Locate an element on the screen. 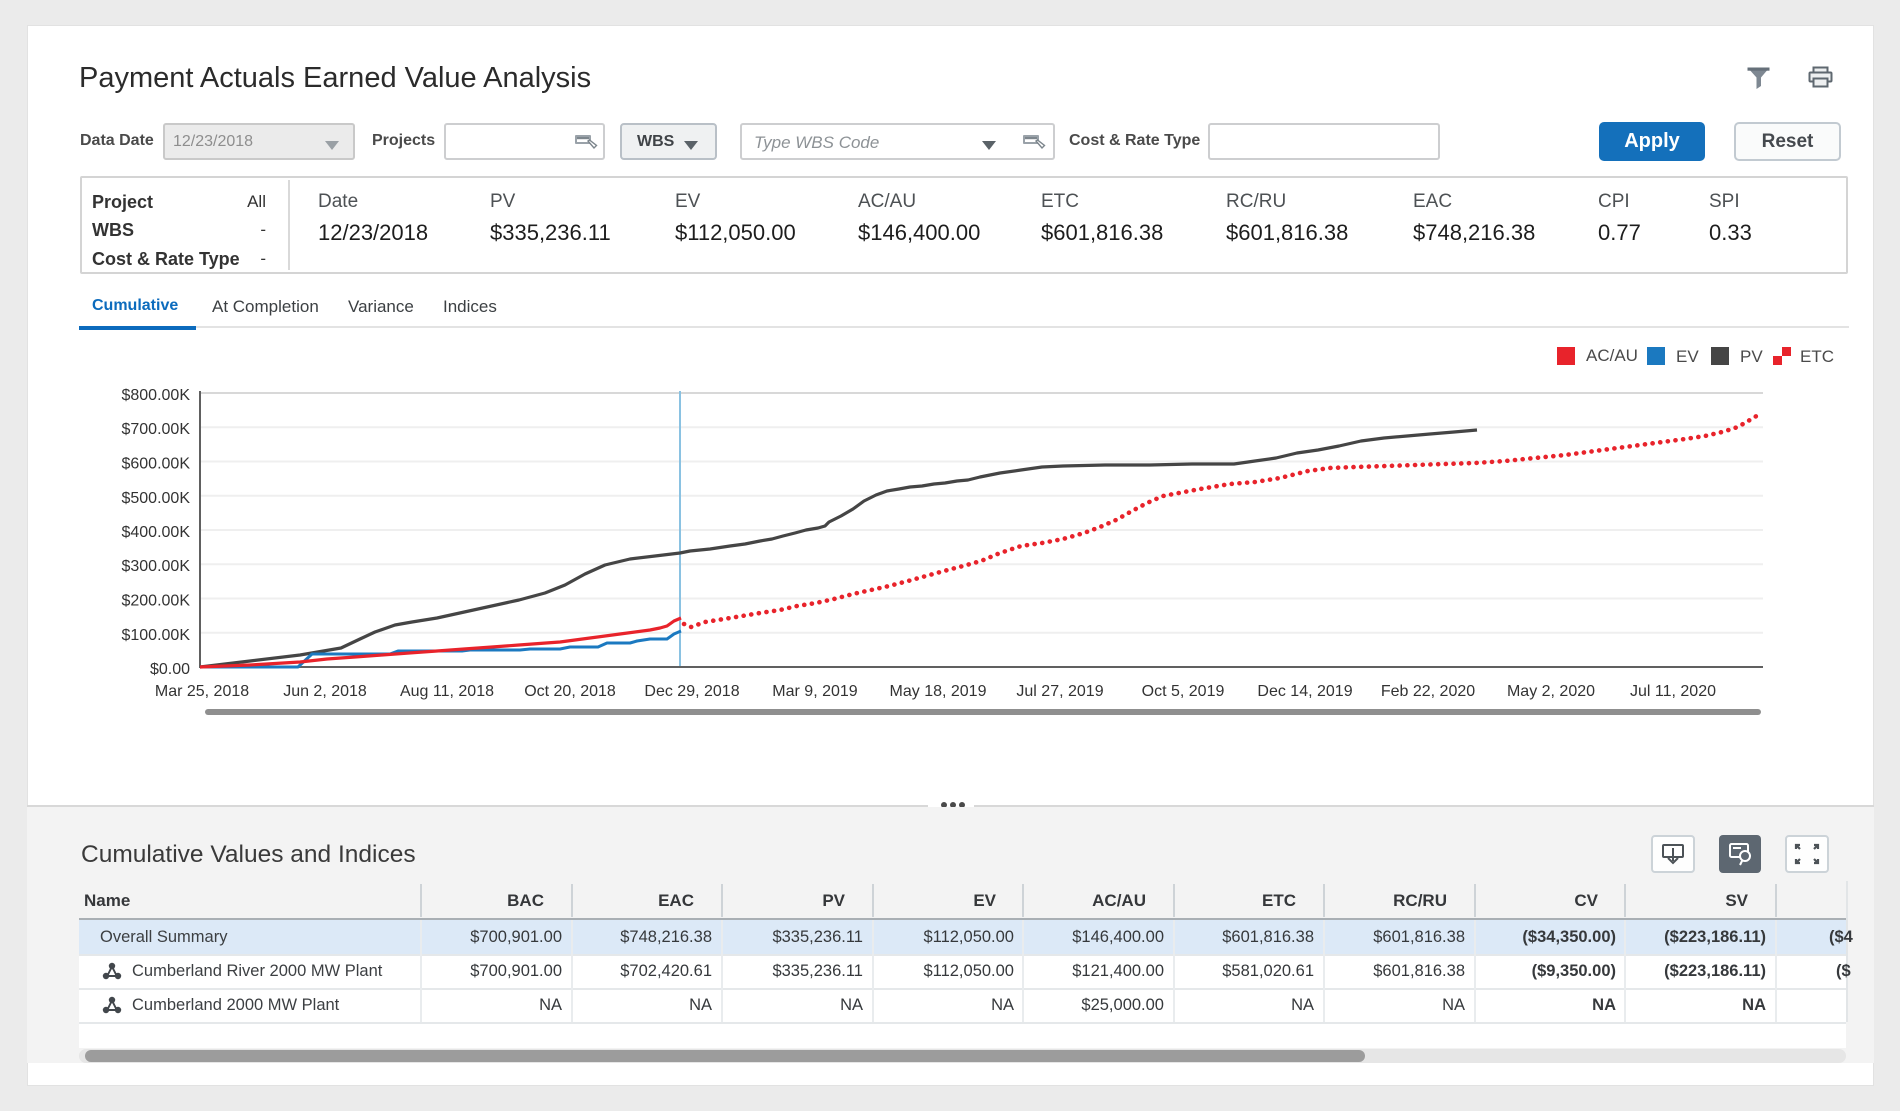 This screenshot has height=1111, width=1900. svg-text: $800.00K is located at coordinates (155, 395).